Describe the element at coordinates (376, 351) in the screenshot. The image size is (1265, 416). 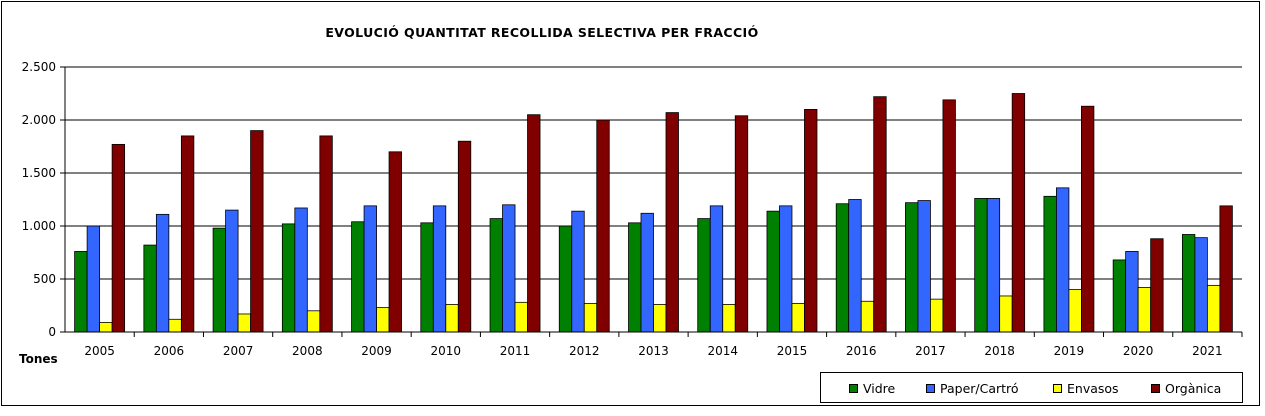
I see `x-tick-label: 2009` at that location.